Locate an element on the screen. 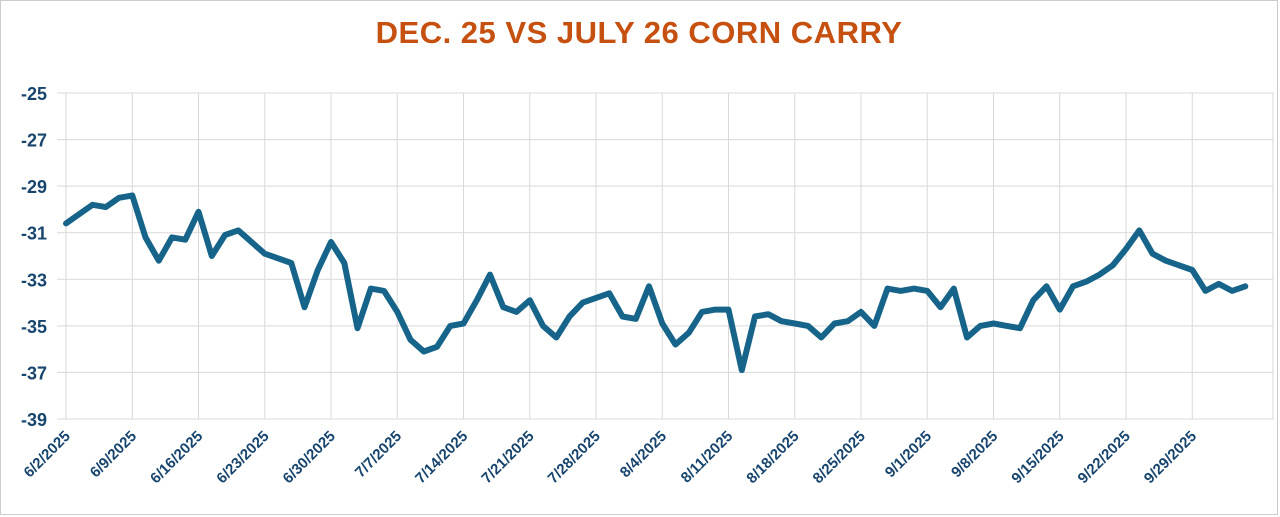 The height and width of the screenshot is (517, 1280). chart-title: DEC. 25 VS JULY 26 CORN CARRY is located at coordinates (639, 32).